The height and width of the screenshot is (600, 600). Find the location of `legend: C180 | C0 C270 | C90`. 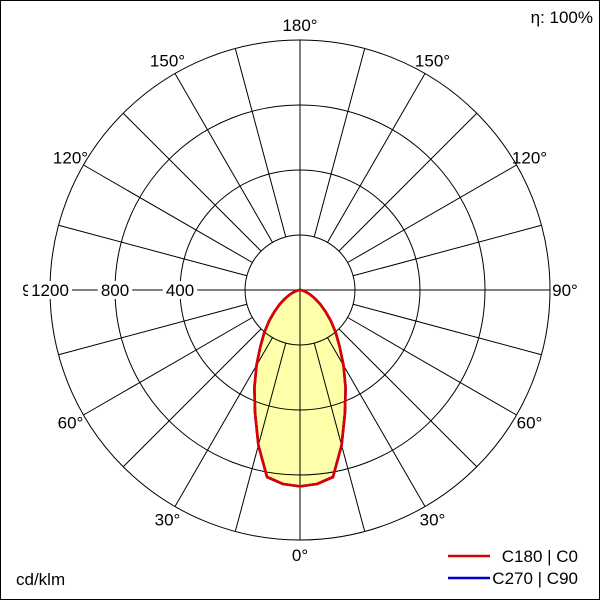

legend: C180 | C0 C270 | C90 is located at coordinates (513, 567).